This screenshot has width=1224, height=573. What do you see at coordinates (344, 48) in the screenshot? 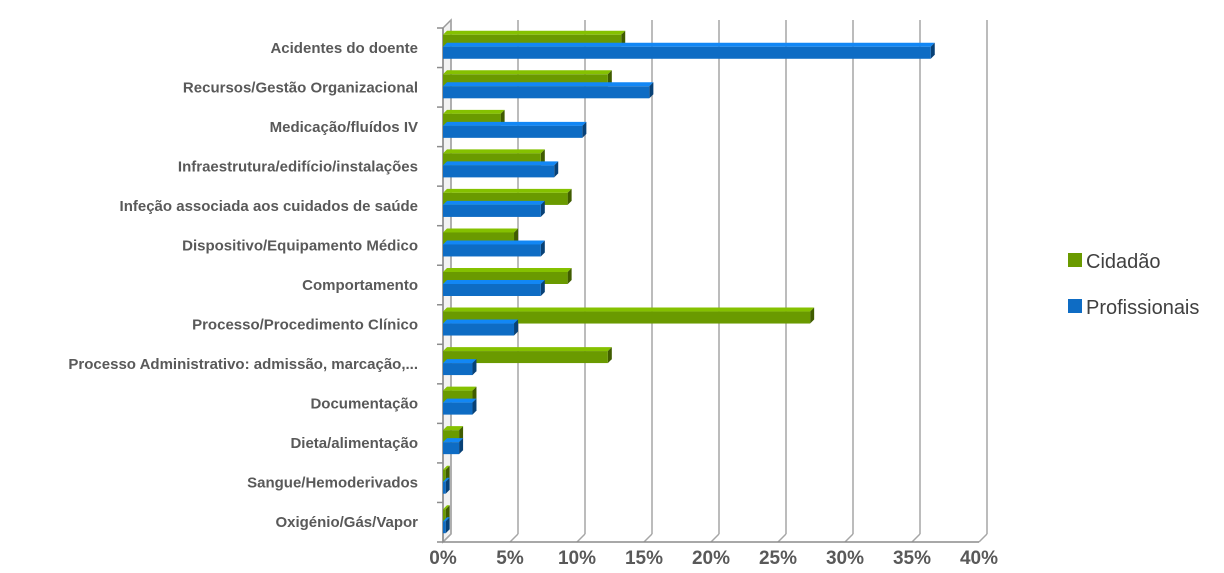
I see `category-label: Acidentes do doente` at bounding box center [344, 48].